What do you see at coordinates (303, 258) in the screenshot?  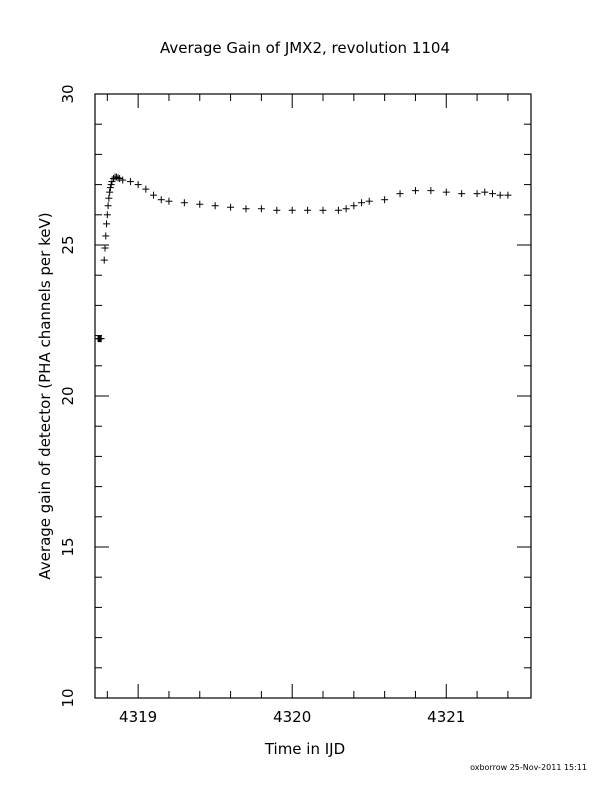 I see `data-points` at bounding box center [303, 258].